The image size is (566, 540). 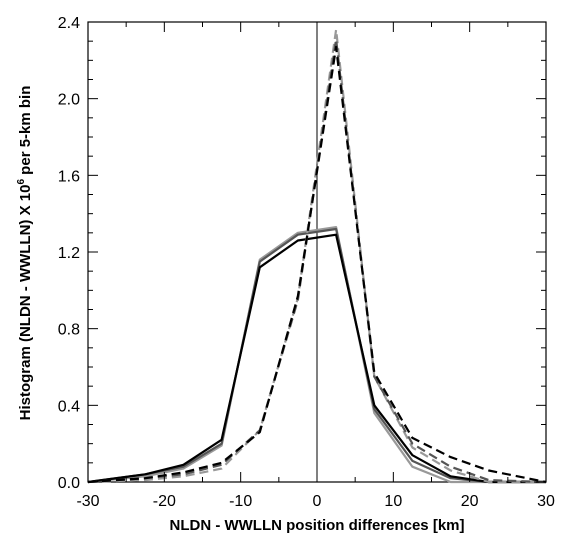 I want to click on x-tick-label: -30, so click(x=87, y=501).